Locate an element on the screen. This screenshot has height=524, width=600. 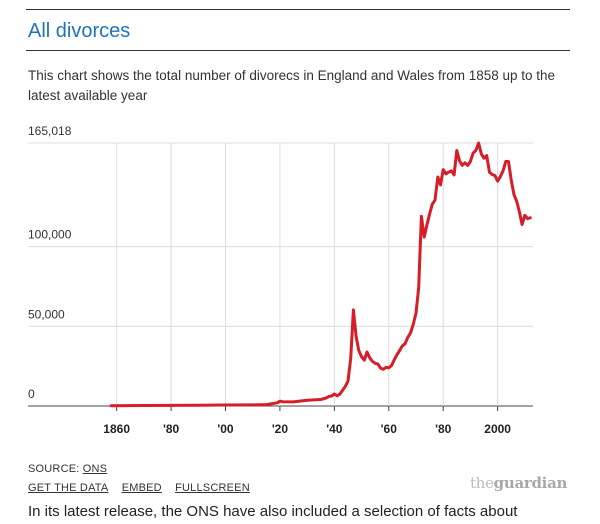
x-tick-labels: 1860 '80 '00 '20 '40 '60 '80 2000 is located at coordinates (307, 429).